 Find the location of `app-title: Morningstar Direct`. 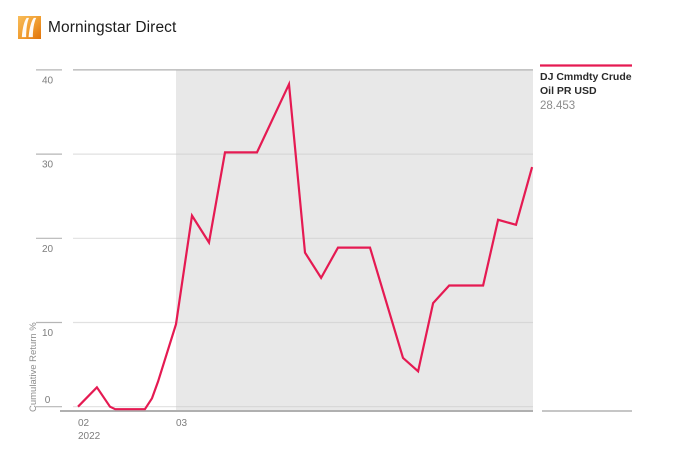

app-title: Morningstar Direct is located at coordinates (112, 27).